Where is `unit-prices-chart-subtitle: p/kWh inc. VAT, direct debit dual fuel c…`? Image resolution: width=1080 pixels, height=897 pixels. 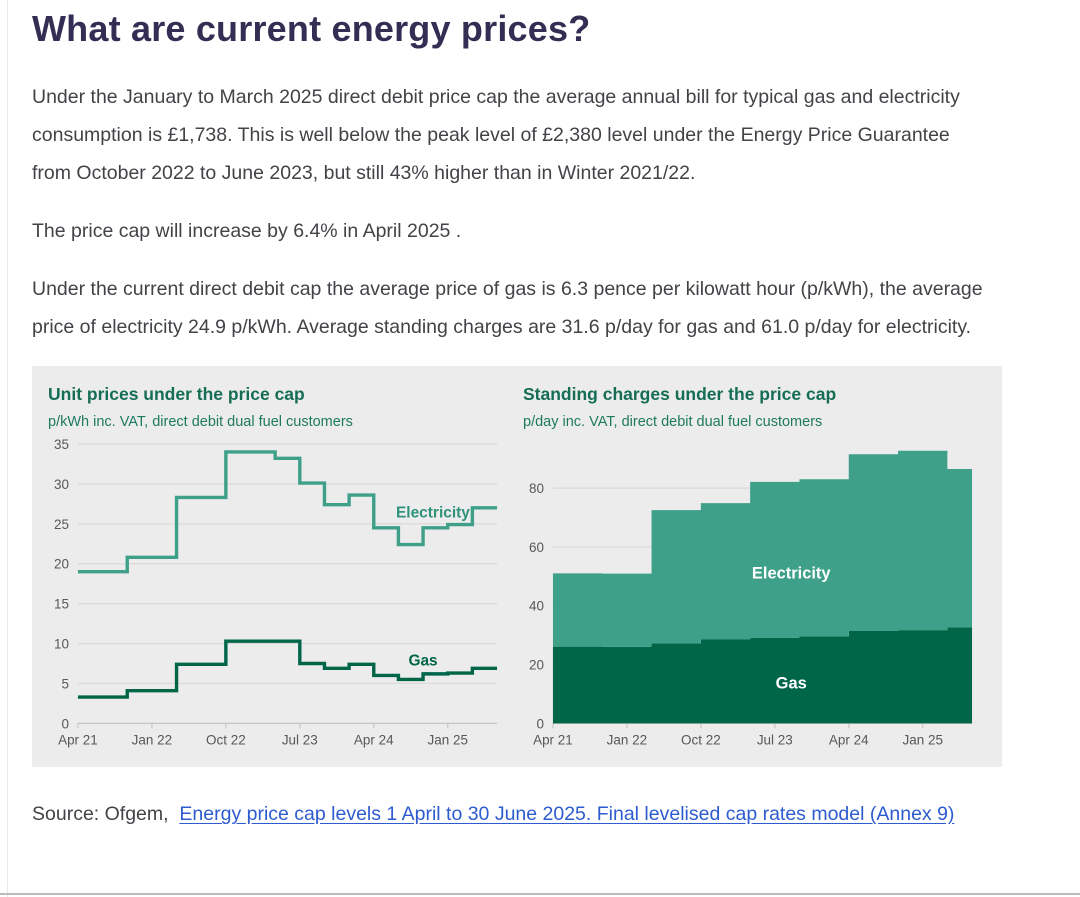 unit-prices-chart-subtitle: p/kWh inc. VAT, direct debit dual fuel c… is located at coordinates (200, 422).